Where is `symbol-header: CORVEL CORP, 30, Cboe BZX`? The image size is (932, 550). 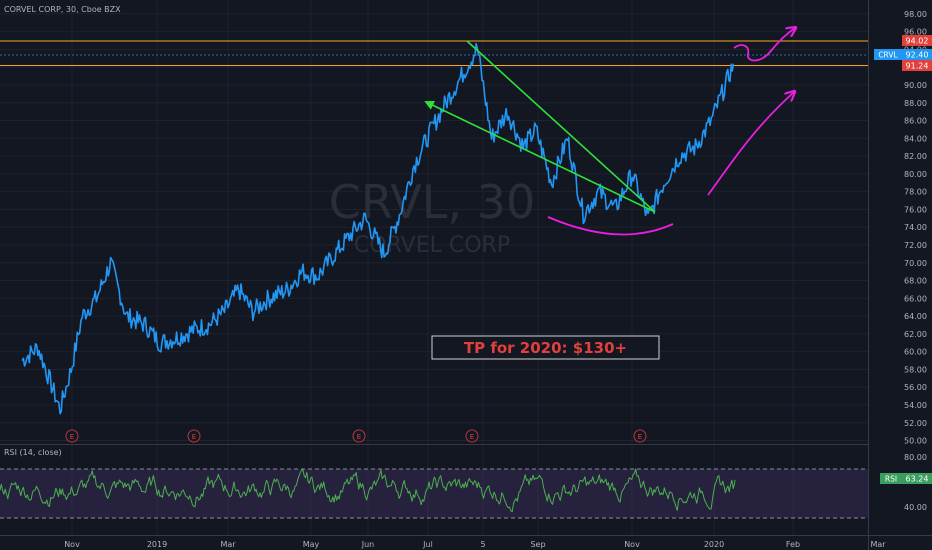
symbol-header: CORVEL CORP, 30, Cboe BZX is located at coordinates (62, 9).